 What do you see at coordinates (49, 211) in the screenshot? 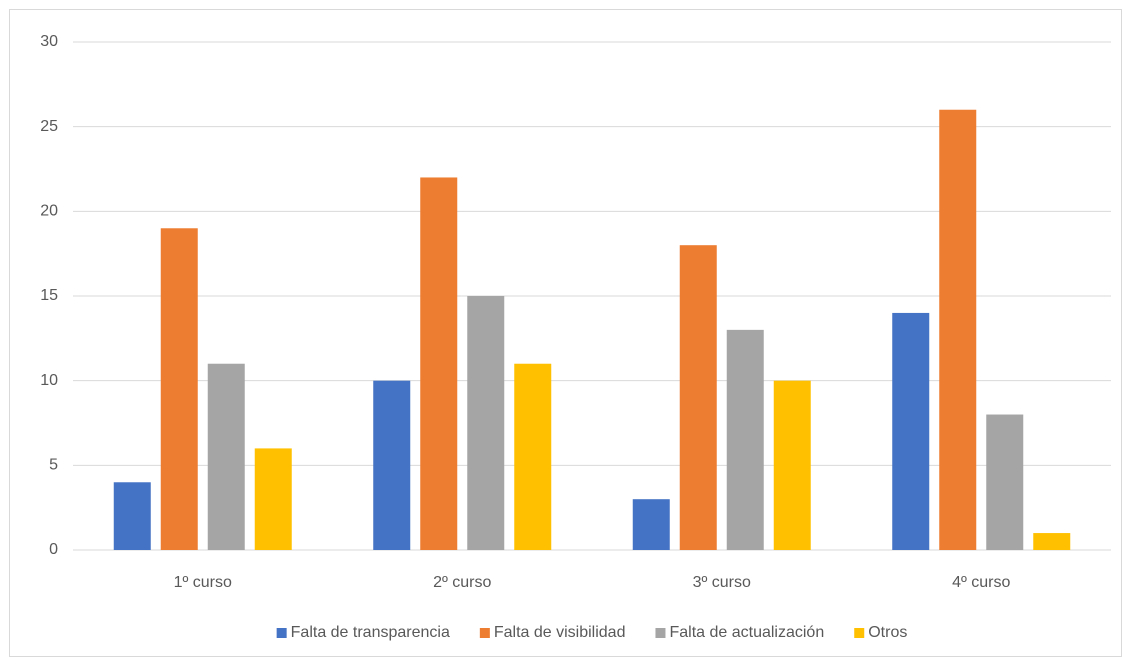
I see `y-tick-label: 20` at bounding box center [49, 211].